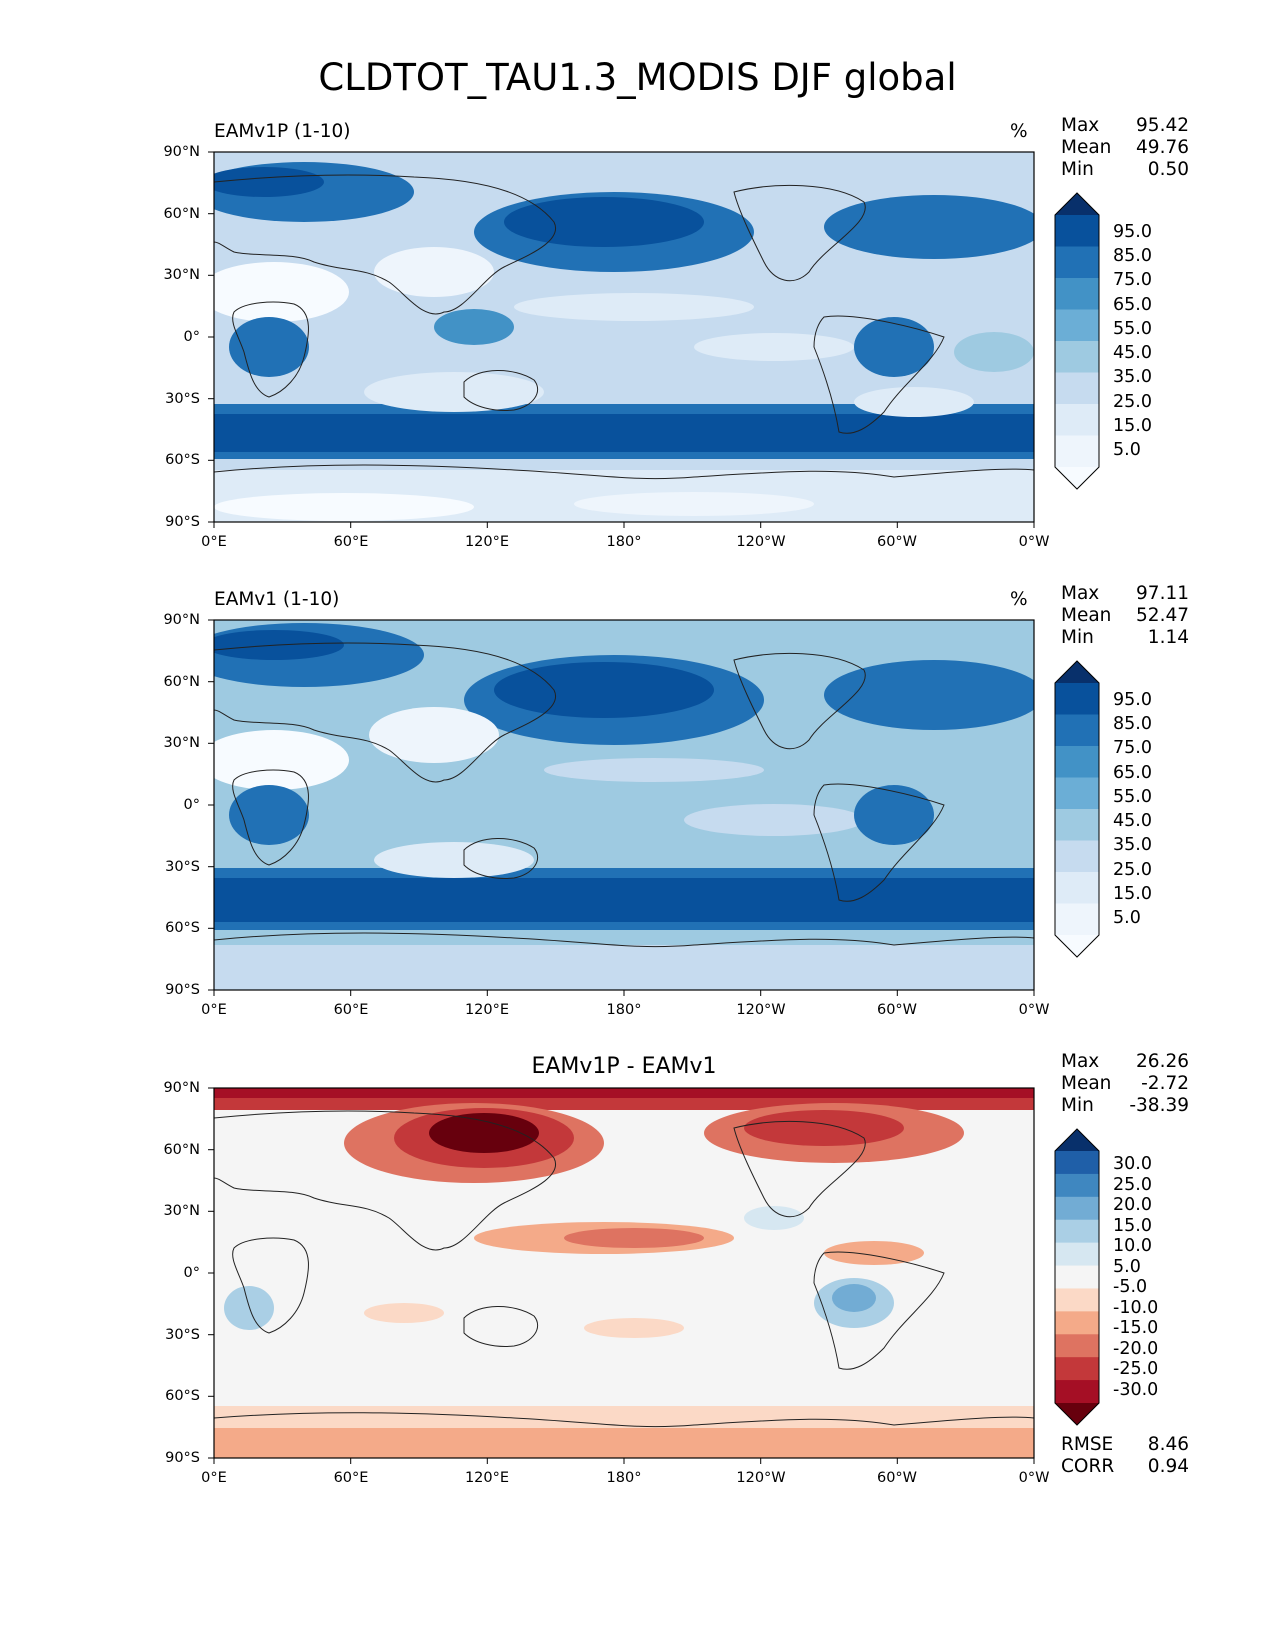 The image size is (1275, 1650). What do you see at coordinates (624, 1066) in the screenshot?
I see `panel-3-title: EAMv1P - EAMv1` at bounding box center [624, 1066].